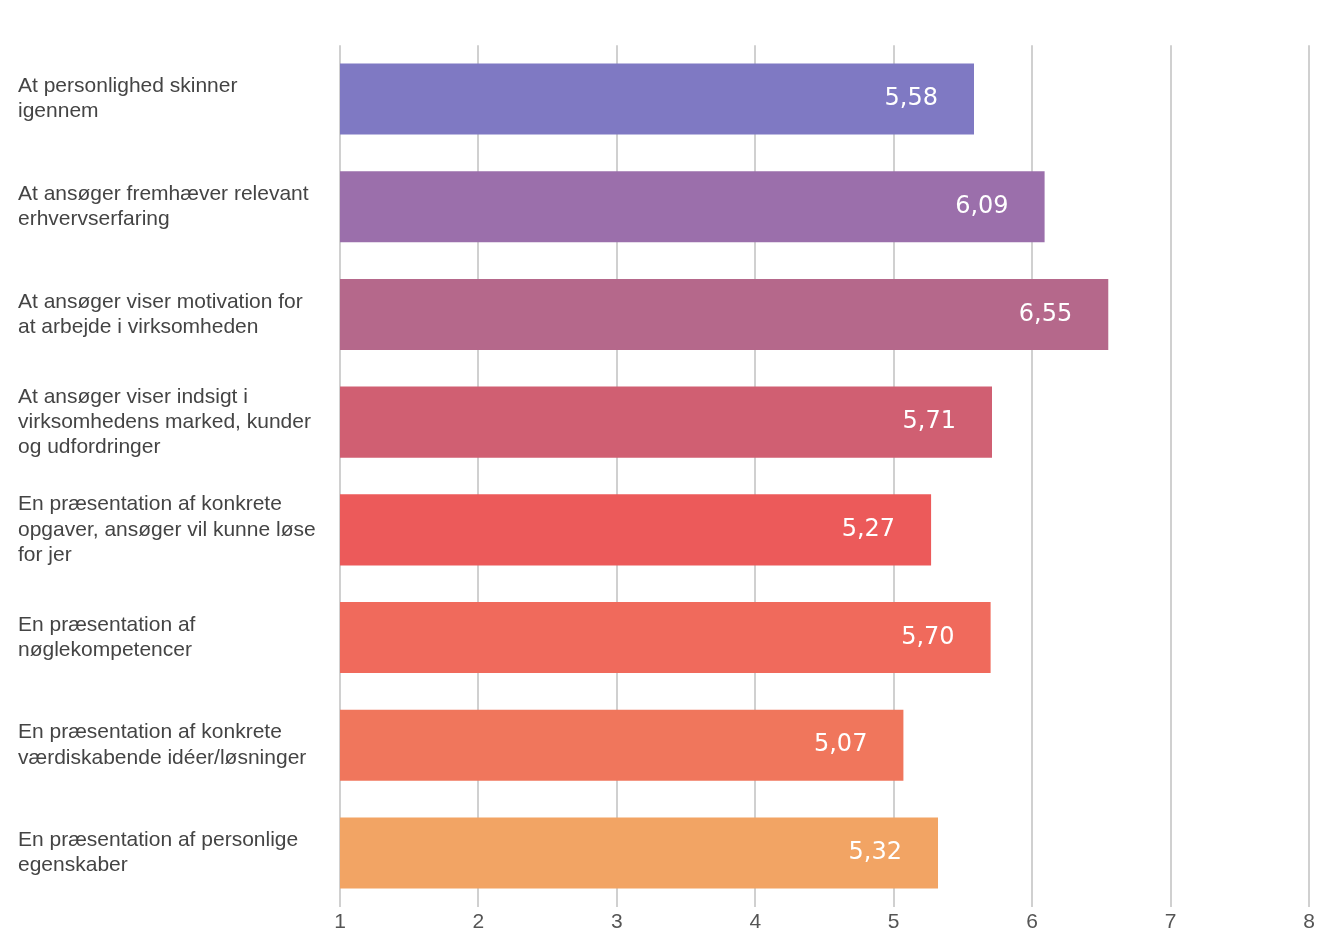  Describe the element at coordinates (158, 851) in the screenshot. I see `y-tick-label: En præsentation af personlige egenskaber` at that location.